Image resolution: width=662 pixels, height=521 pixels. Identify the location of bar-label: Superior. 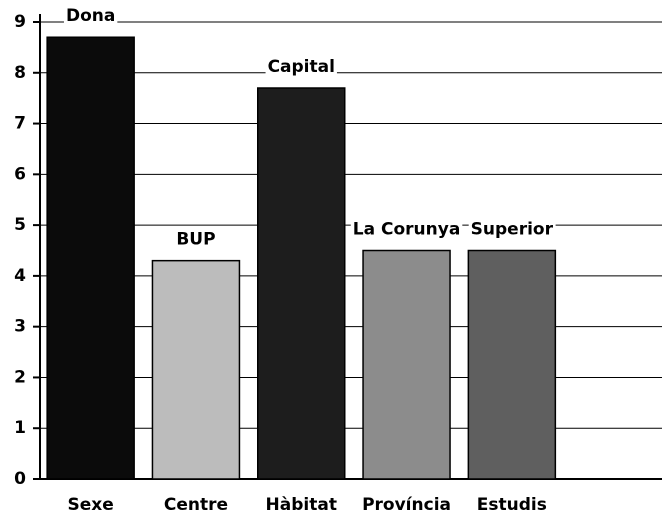
(512, 230).